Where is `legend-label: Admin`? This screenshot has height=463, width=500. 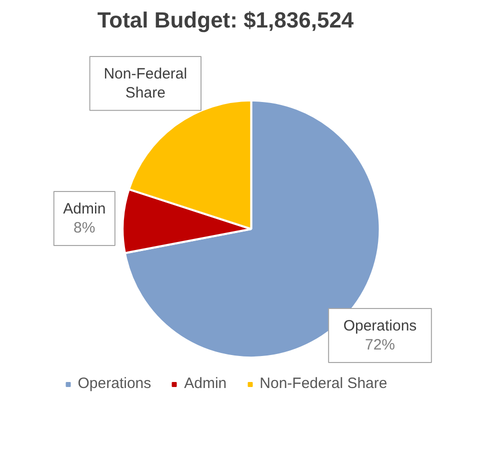 legend-label: Admin is located at coordinates (205, 383).